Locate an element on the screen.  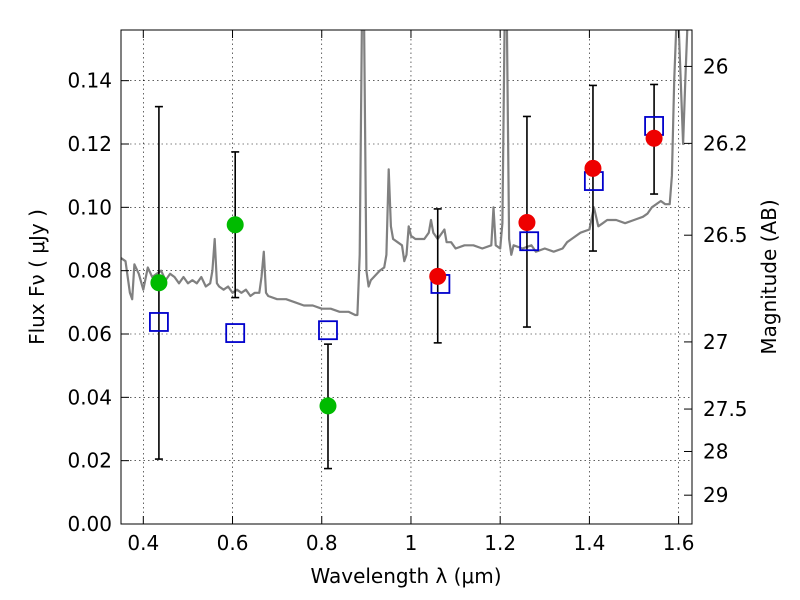
right-tick-label: 28 is located at coordinates (715, 451).